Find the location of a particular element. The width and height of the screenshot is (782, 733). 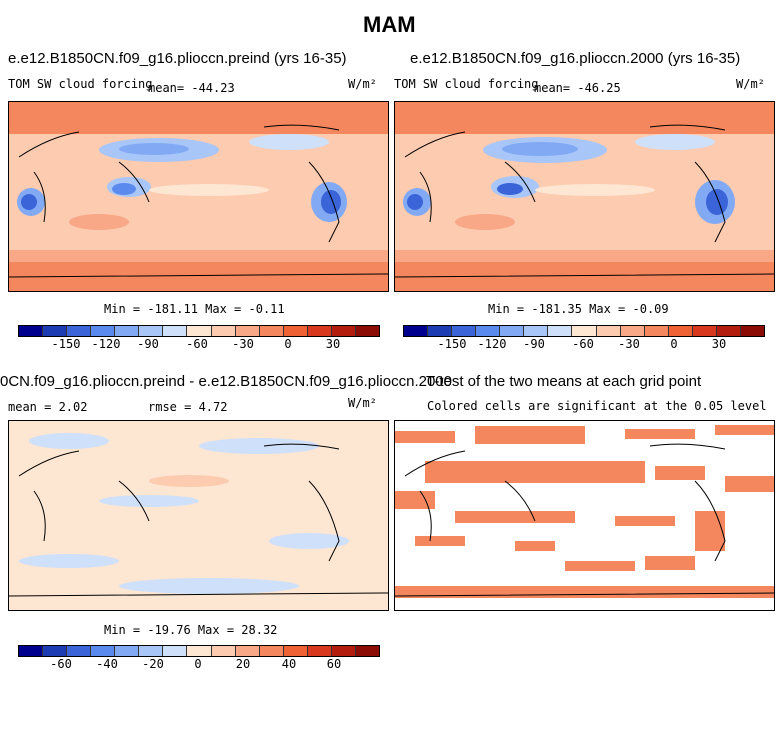

panel1-minmax: Min = -181.11 Max = -0.11 is located at coordinates (194, 309).